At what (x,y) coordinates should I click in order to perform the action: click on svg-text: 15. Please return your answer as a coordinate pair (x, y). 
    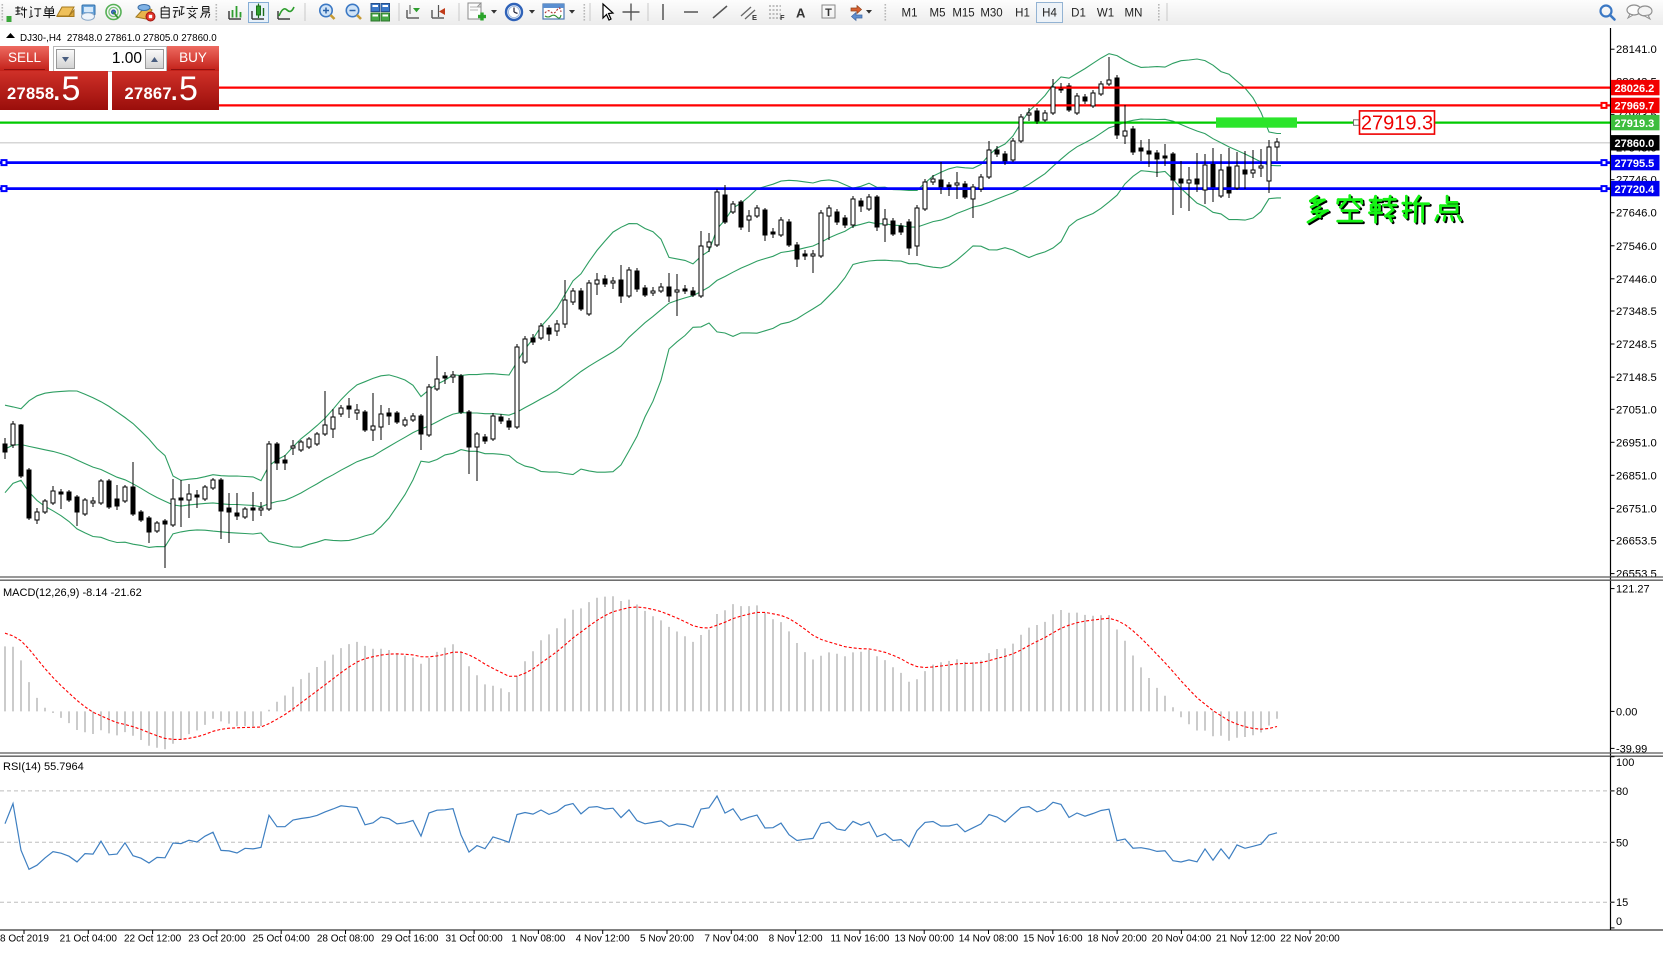
    Looking at the image, I should click on (1622, 903).